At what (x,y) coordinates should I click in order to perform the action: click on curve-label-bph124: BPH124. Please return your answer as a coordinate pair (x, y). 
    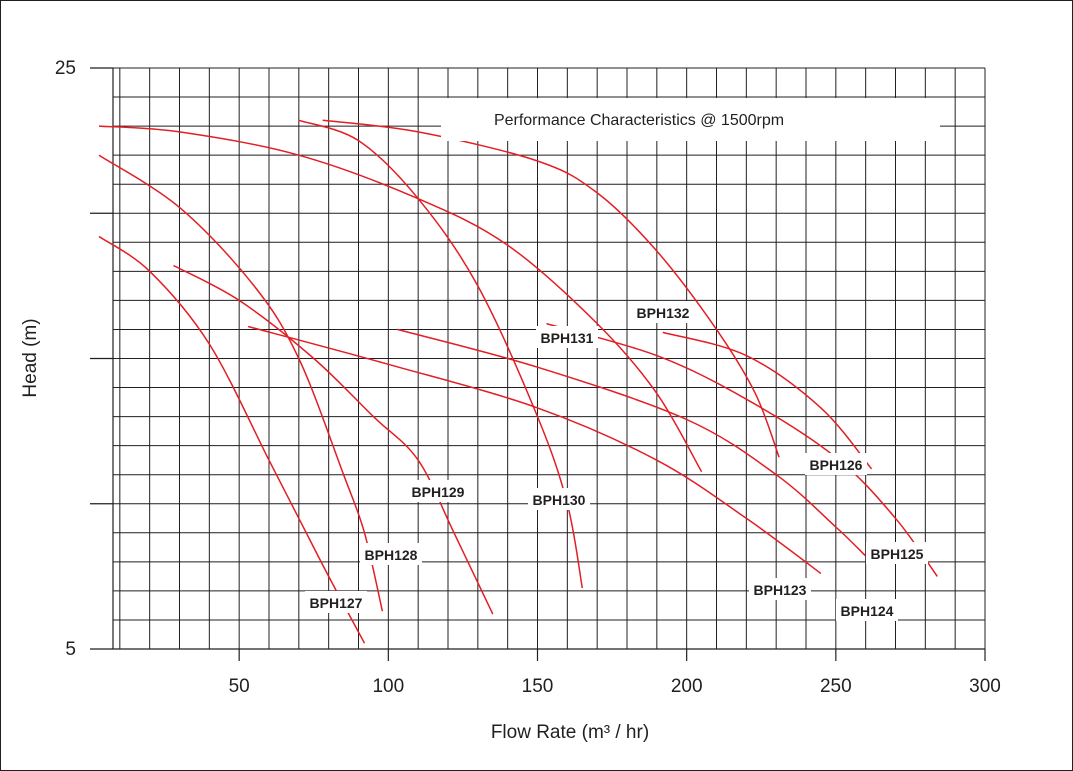
    Looking at the image, I should click on (867, 611).